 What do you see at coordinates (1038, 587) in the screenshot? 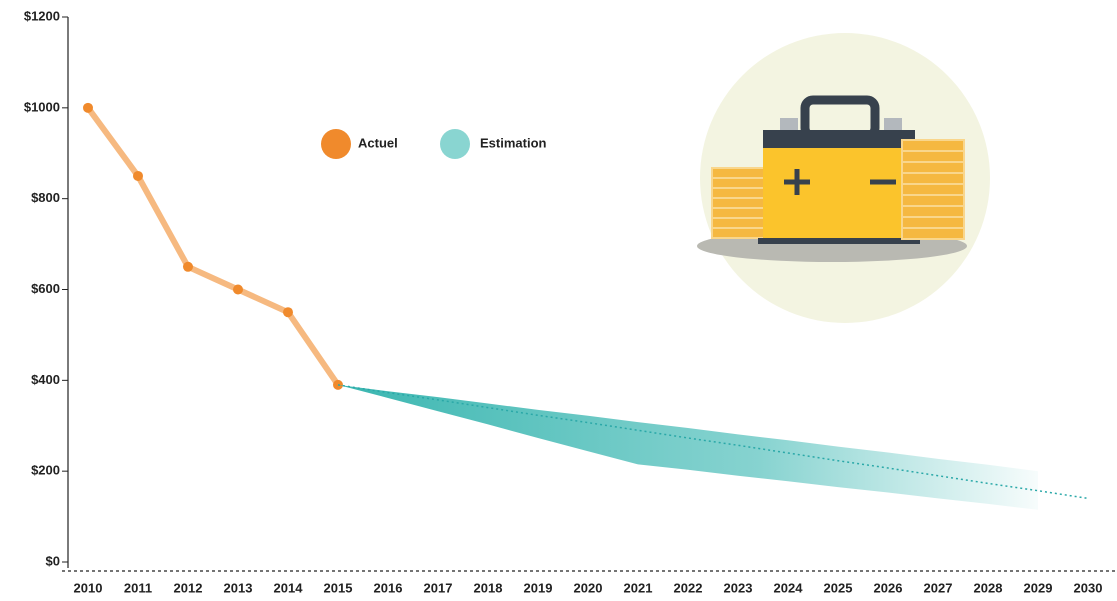
I see `x-tick-label: 2029` at bounding box center [1038, 587].